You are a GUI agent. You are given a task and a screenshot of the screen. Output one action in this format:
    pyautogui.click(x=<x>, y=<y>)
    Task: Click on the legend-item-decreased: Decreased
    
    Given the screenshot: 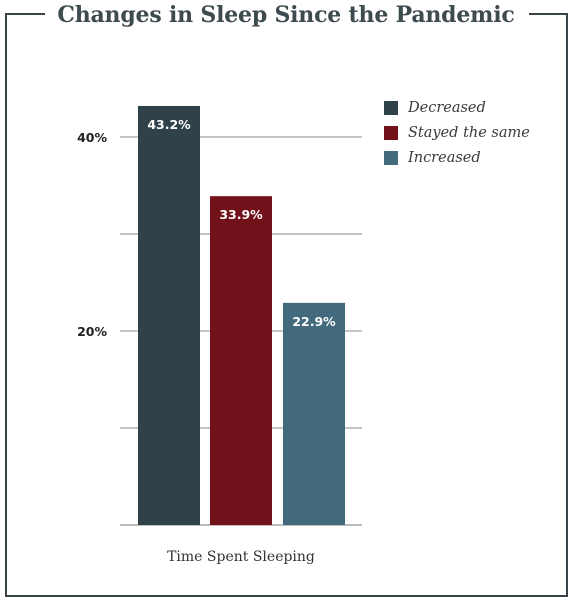 What is the action you would take?
    pyautogui.click(x=457, y=107)
    